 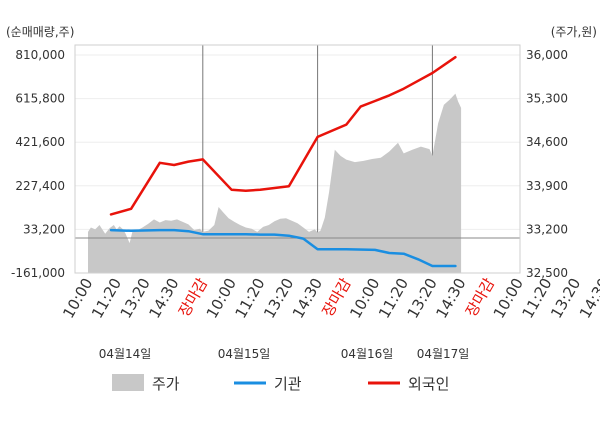 What do you see at coordinates (40, 186) in the screenshot?
I see `left-tick-label: 227,400` at bounding box center [40, 186].